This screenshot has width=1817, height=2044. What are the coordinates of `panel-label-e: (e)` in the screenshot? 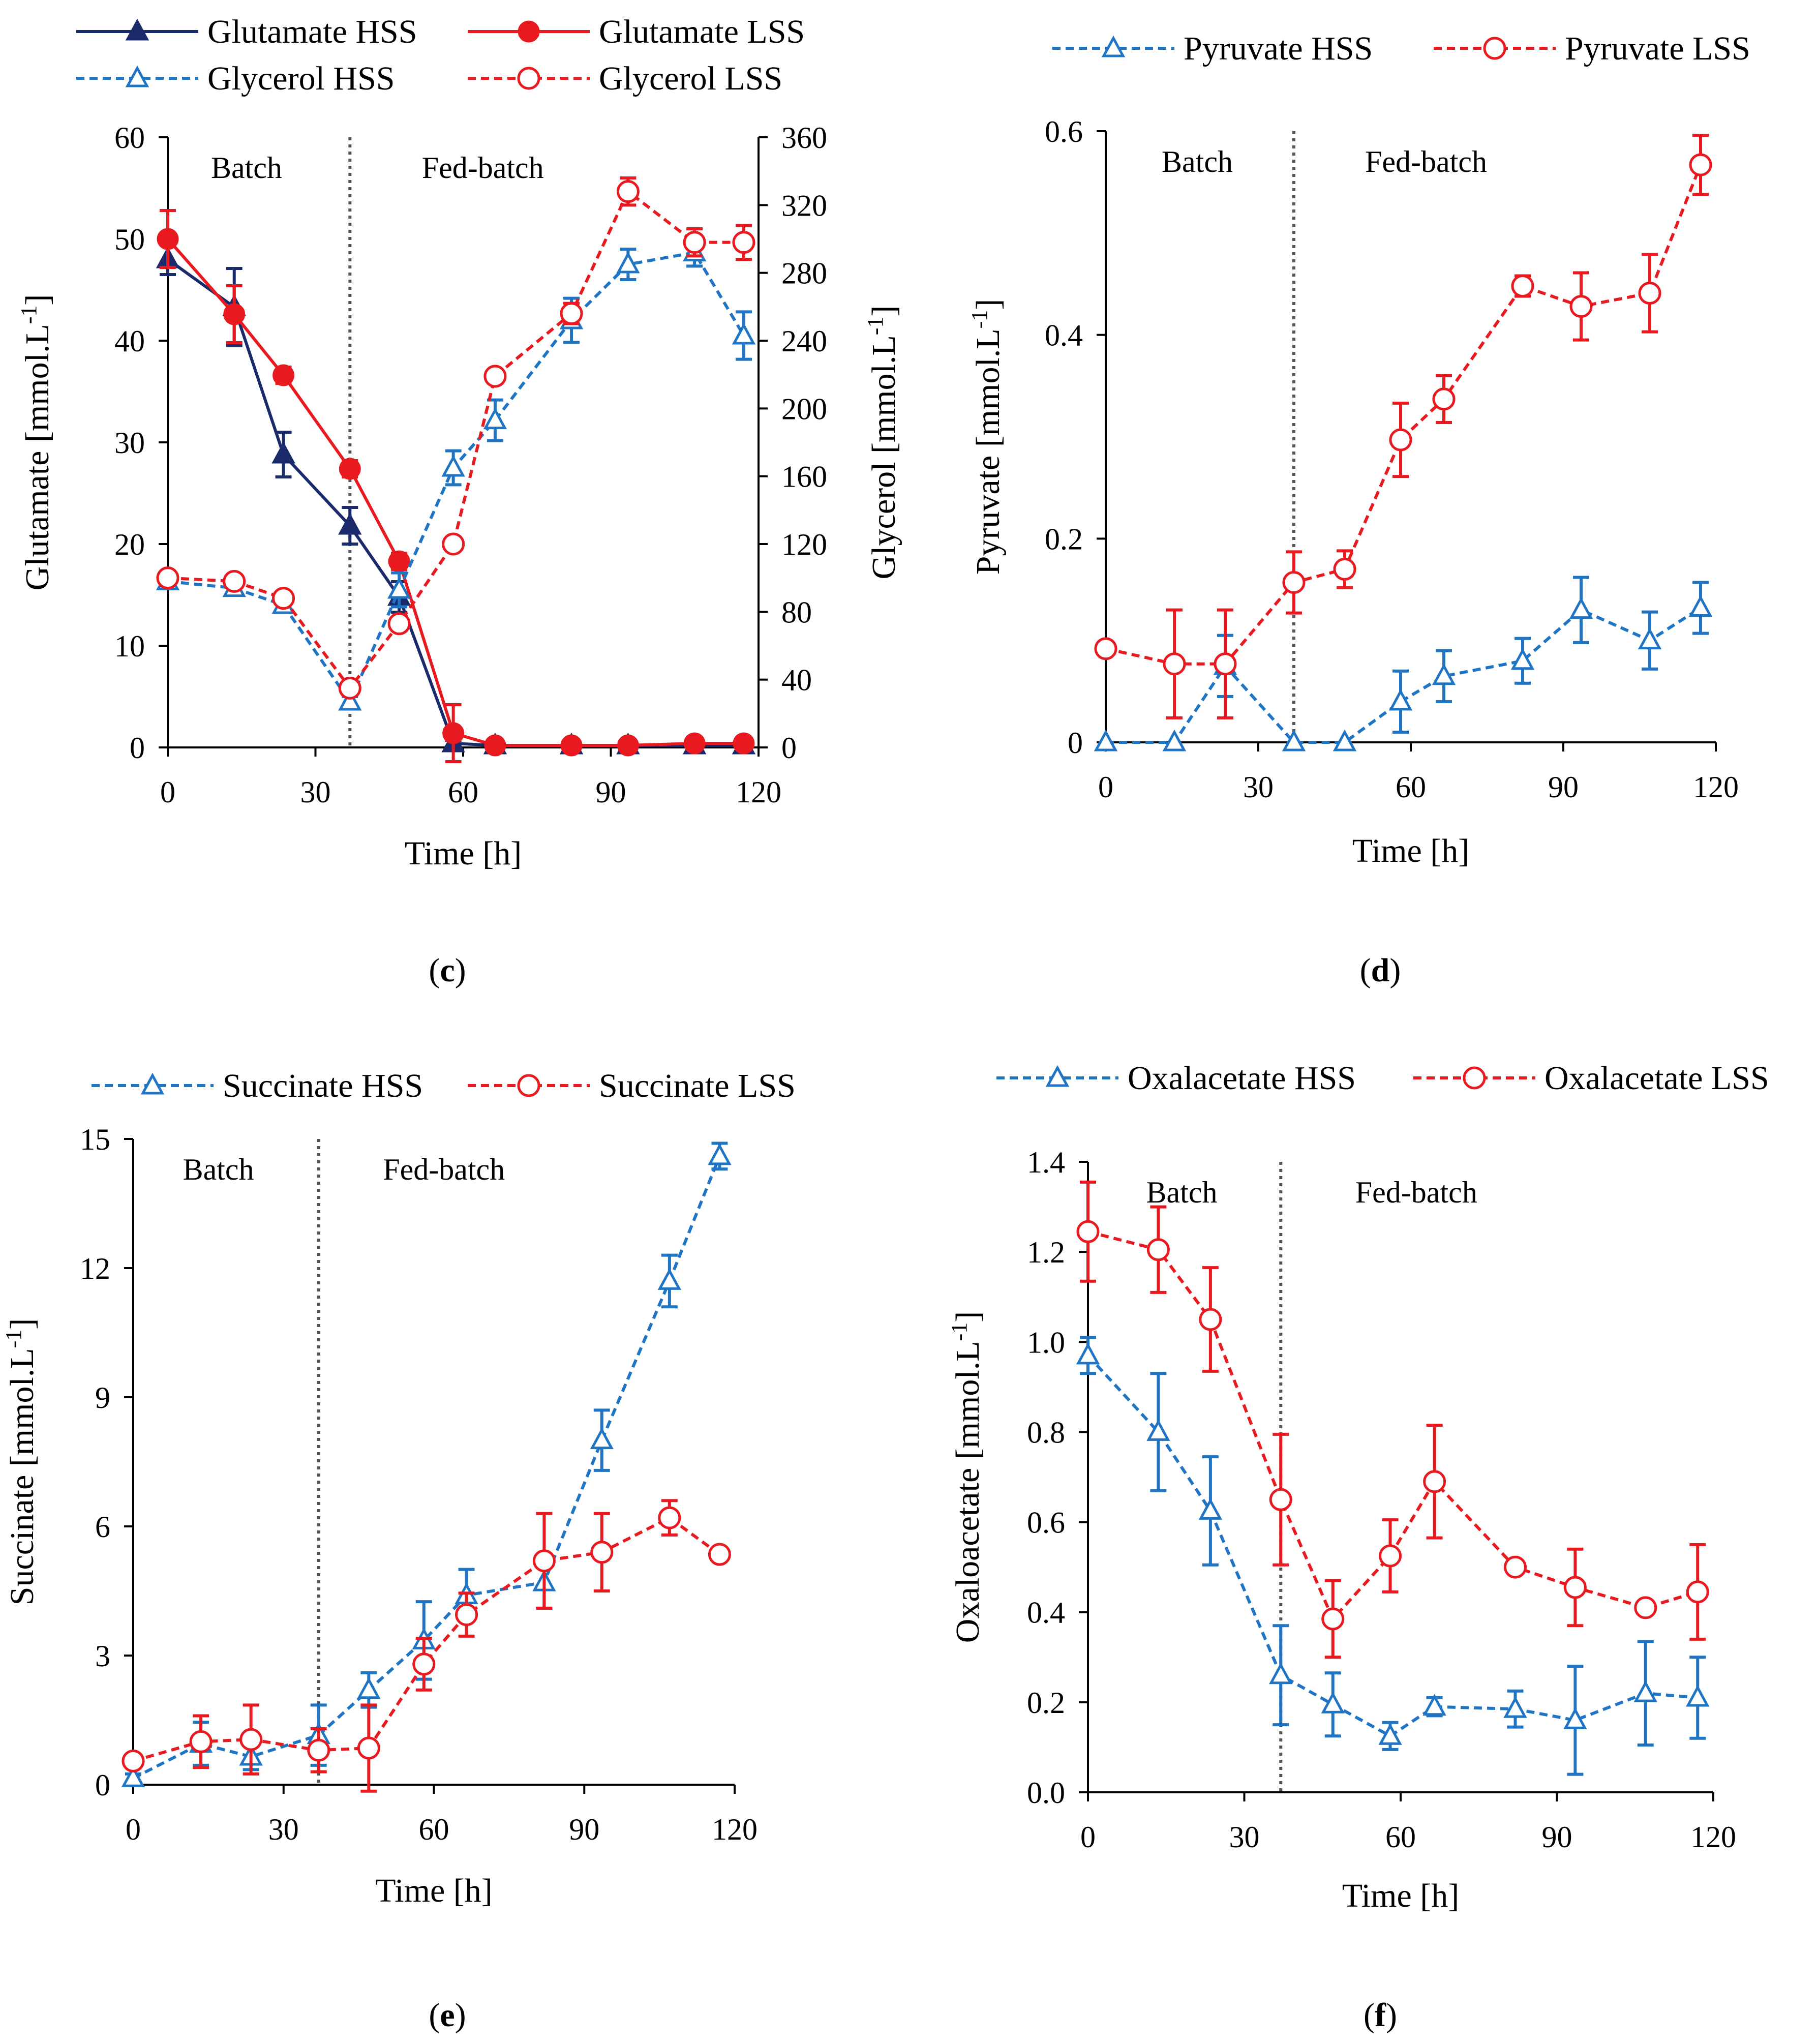 It's located at (447, 2016).